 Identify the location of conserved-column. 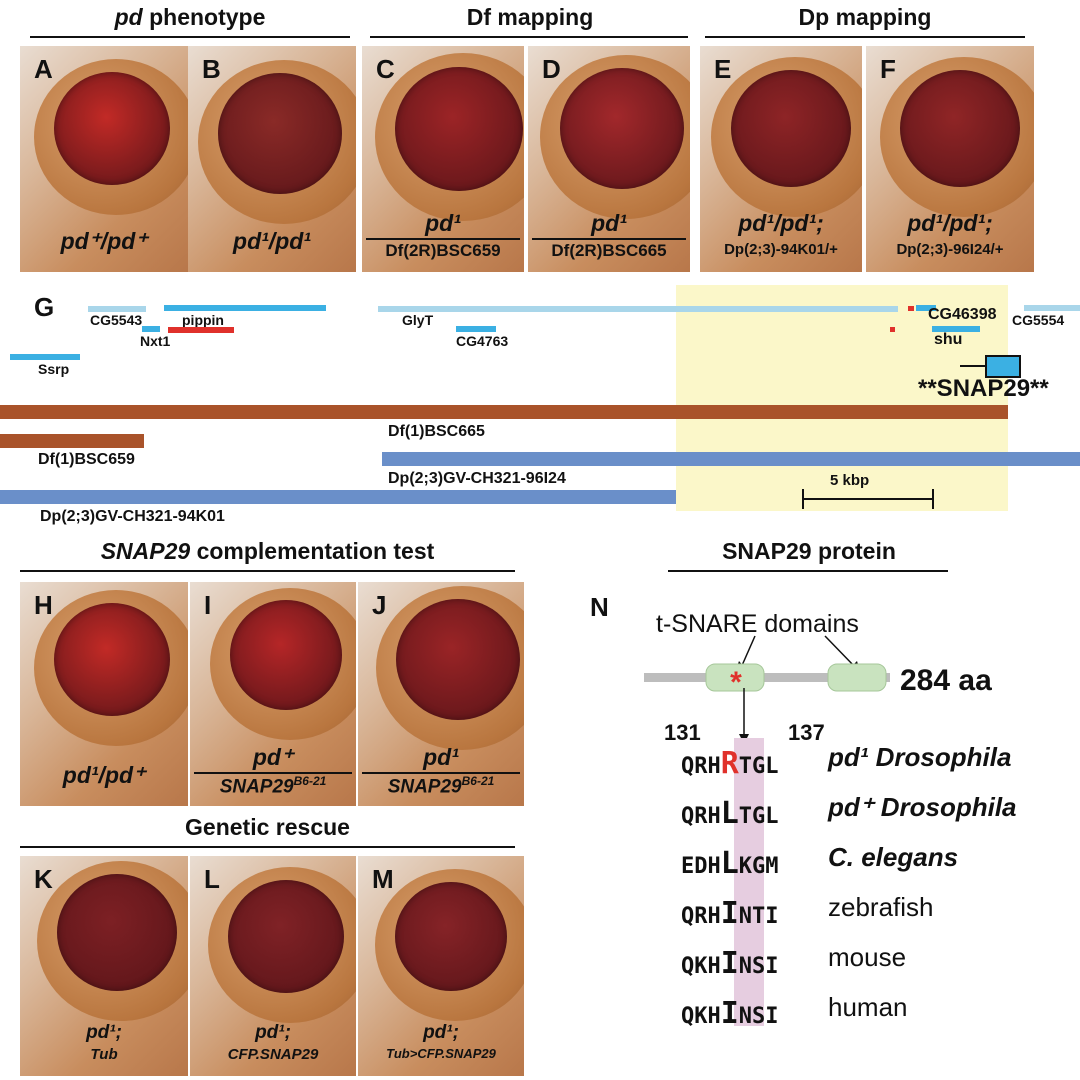
(749, 882).